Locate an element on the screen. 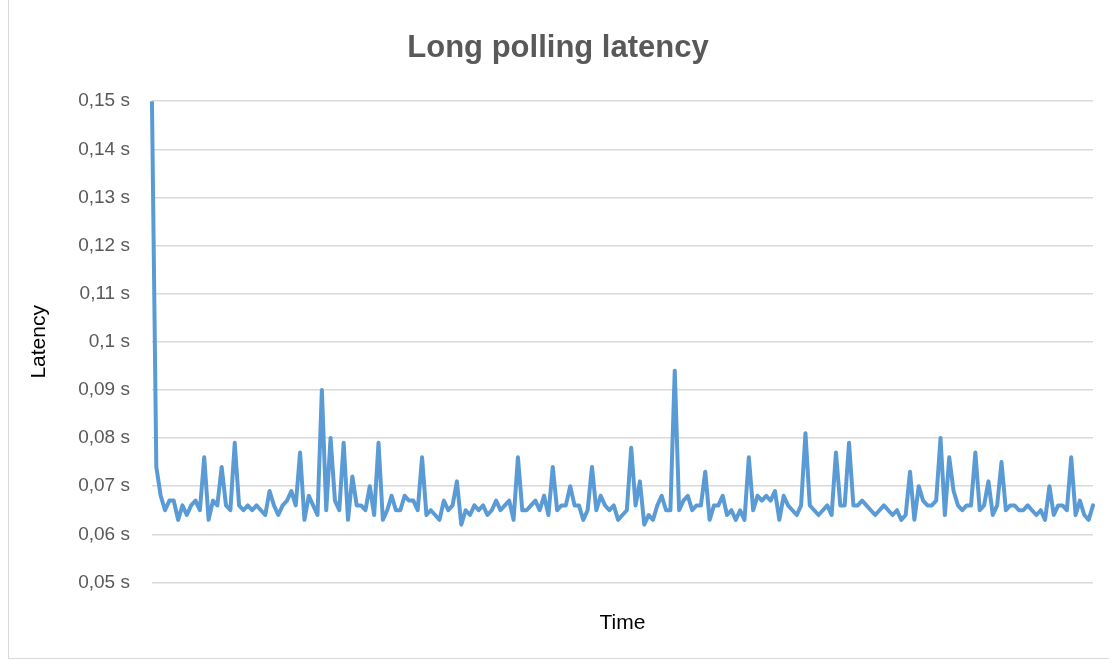  chart-title: Long polling latency is located at coordinates (558, 47).